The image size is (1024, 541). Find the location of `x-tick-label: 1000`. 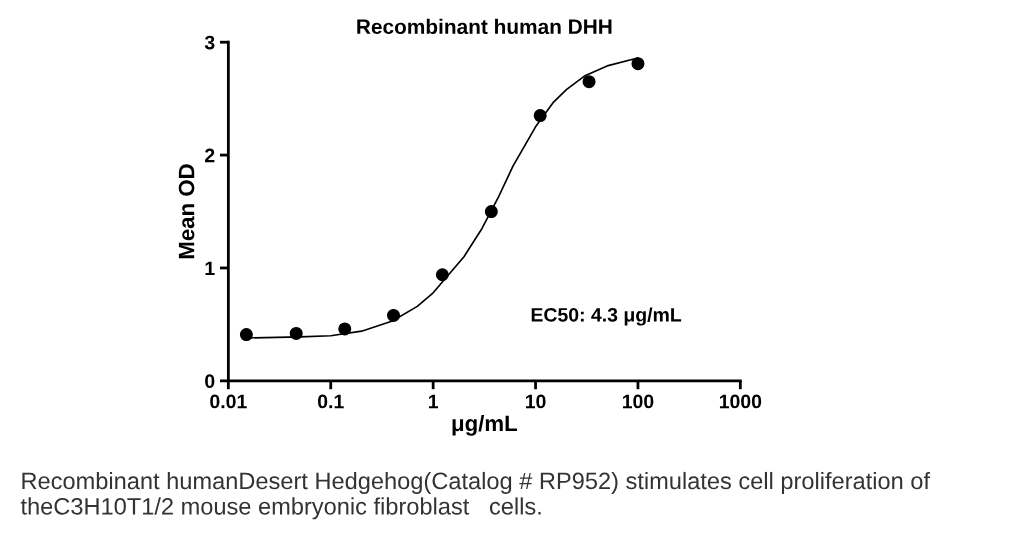

x-tick-label: 1000 is located at coordinates (740, 401).